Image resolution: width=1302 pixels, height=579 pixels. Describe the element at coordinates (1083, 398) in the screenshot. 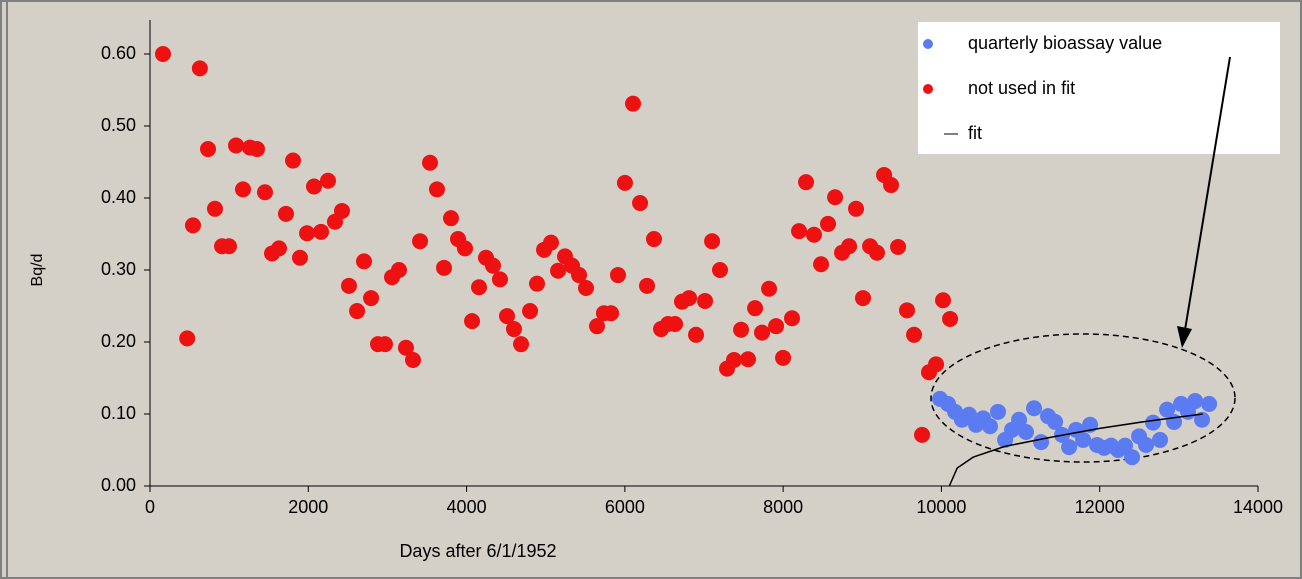

I see `highlight-ellipse` at that location.